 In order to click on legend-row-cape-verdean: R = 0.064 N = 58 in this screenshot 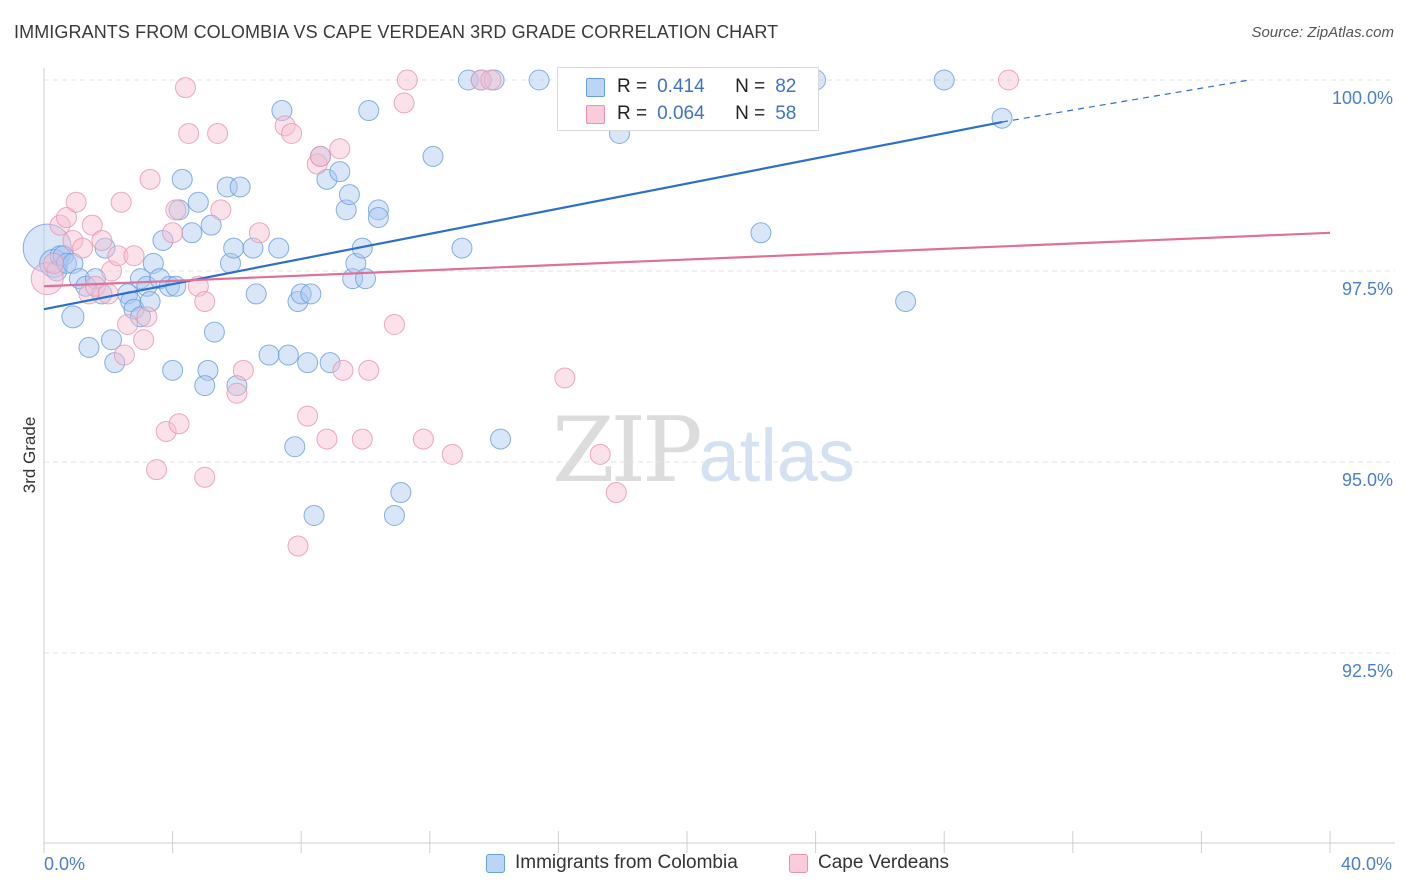, I will do `click(691, 114)`.